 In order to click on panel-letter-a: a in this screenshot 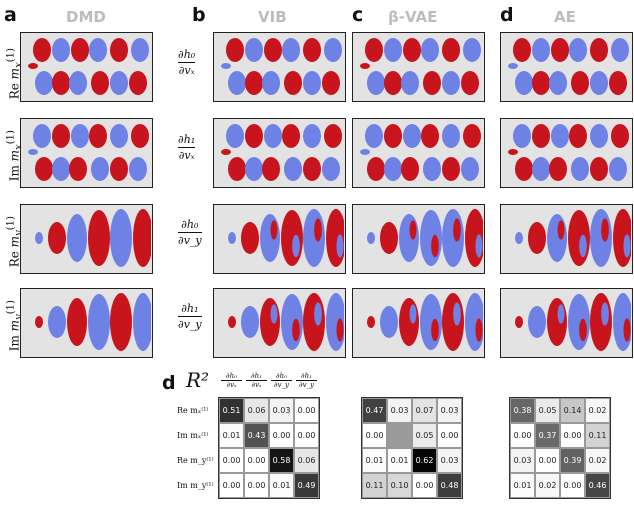, I will do `click(10, 15)`.